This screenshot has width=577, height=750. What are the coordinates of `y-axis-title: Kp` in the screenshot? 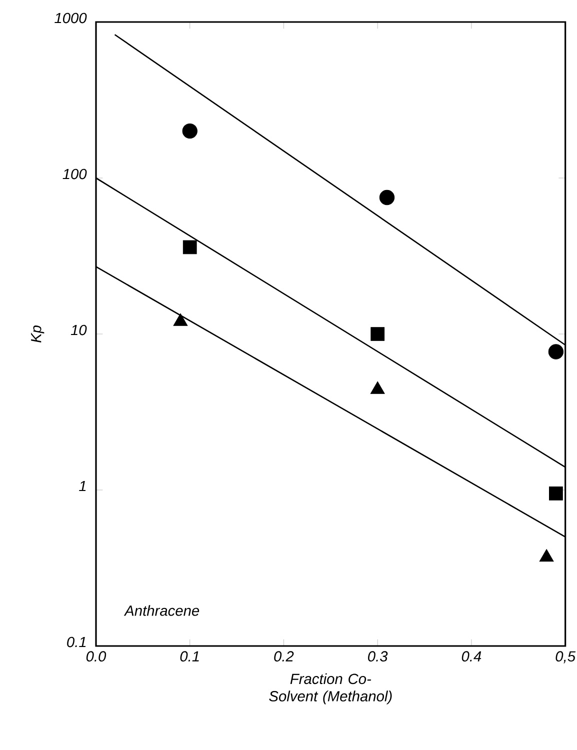 It's located at (37, 334).